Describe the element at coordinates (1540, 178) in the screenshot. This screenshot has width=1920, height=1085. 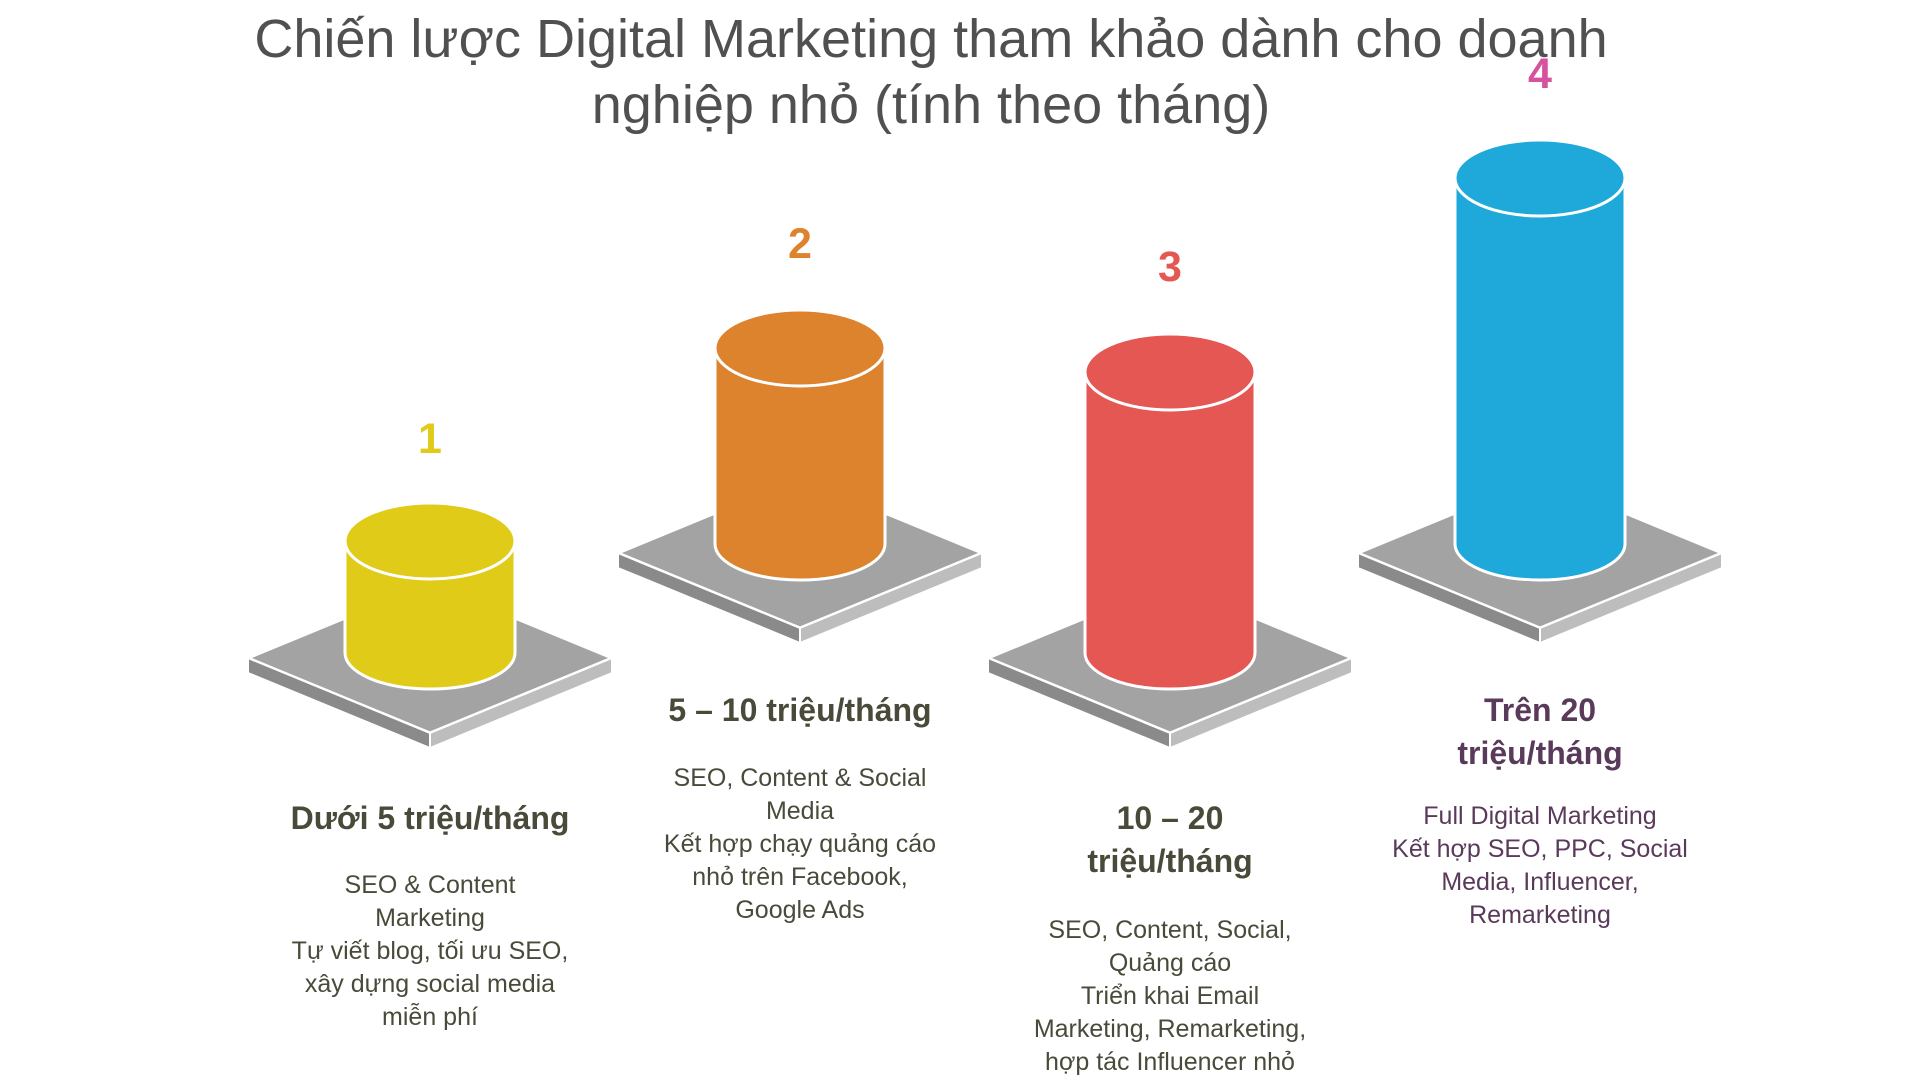
I see `tier-4-cylinder-top` at that location.